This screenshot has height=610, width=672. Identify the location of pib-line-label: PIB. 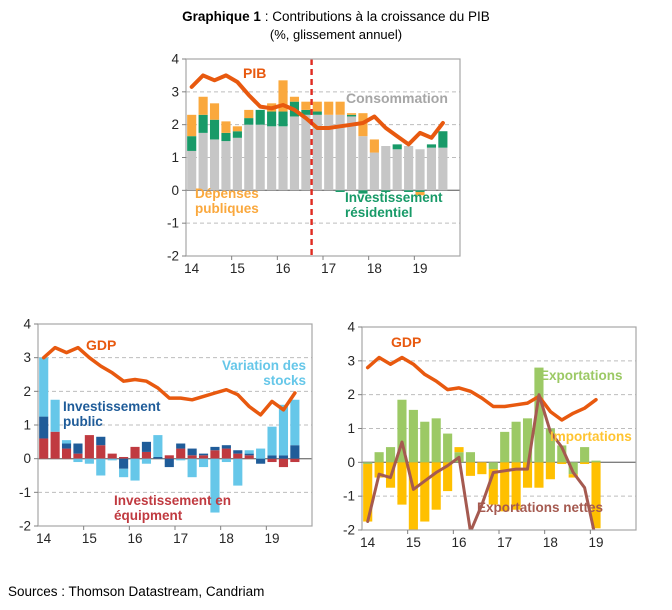
(255, 73).